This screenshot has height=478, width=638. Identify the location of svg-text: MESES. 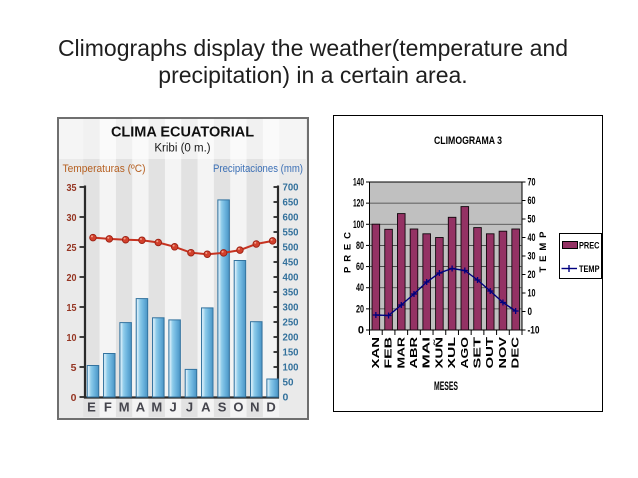
(446, 386).